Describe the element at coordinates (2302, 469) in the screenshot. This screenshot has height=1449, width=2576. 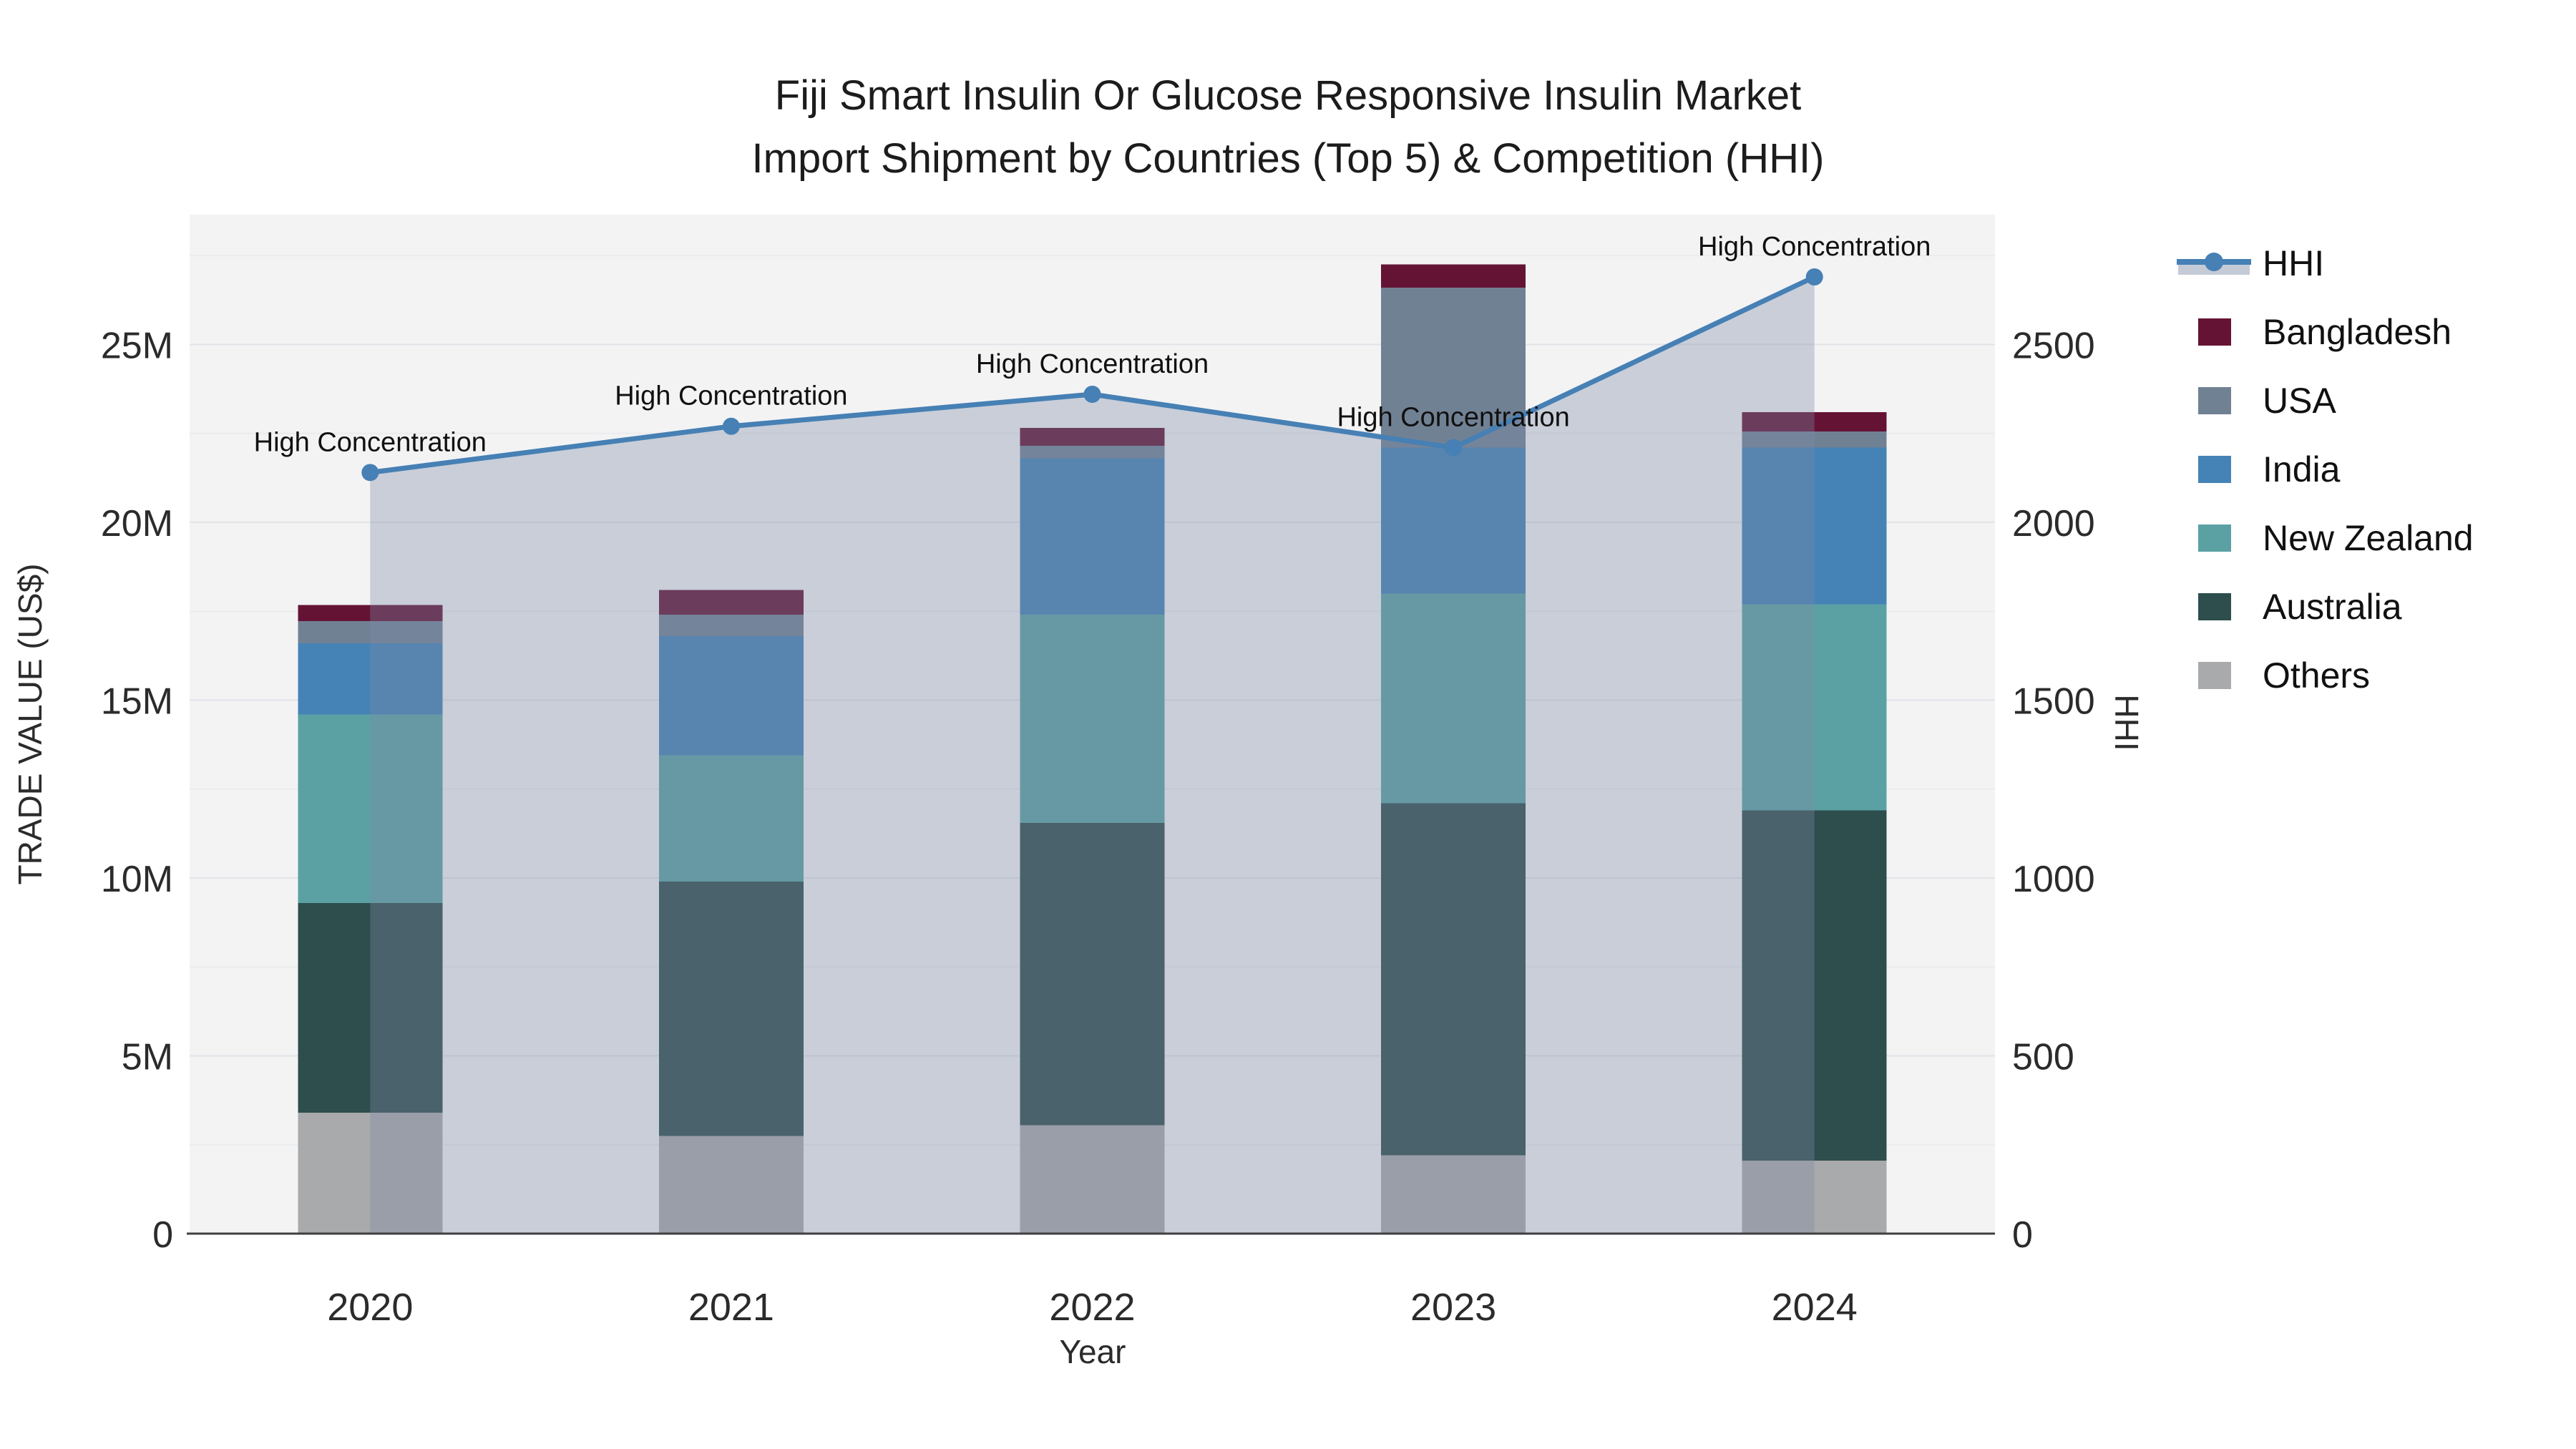
I see `legend-label-india: India` at that location.